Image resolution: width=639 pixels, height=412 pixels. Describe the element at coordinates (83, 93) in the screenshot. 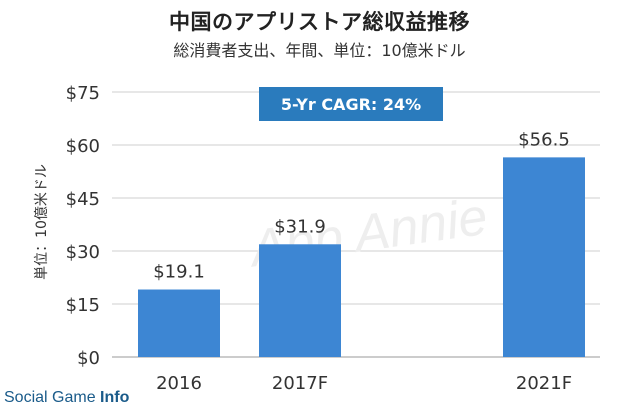

I see `y-tick-label: $75` at that location.